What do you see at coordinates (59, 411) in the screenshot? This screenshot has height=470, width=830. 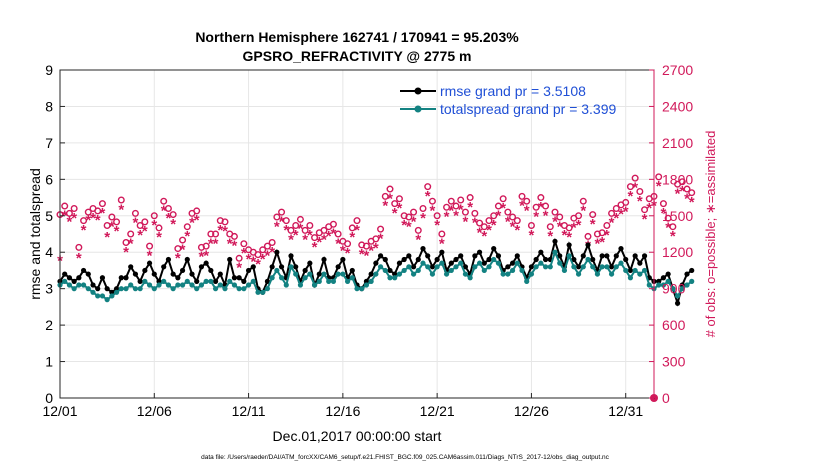 I see `x-tick-label: 12/01` at bounding box center [59, 411].